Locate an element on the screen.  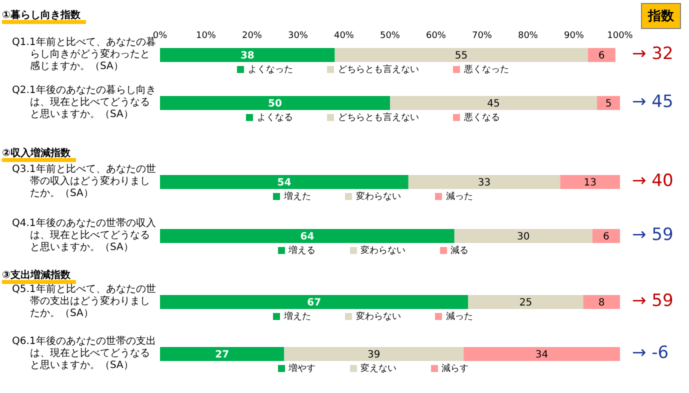
data-label: 38 is located at coordinates (247, 56).